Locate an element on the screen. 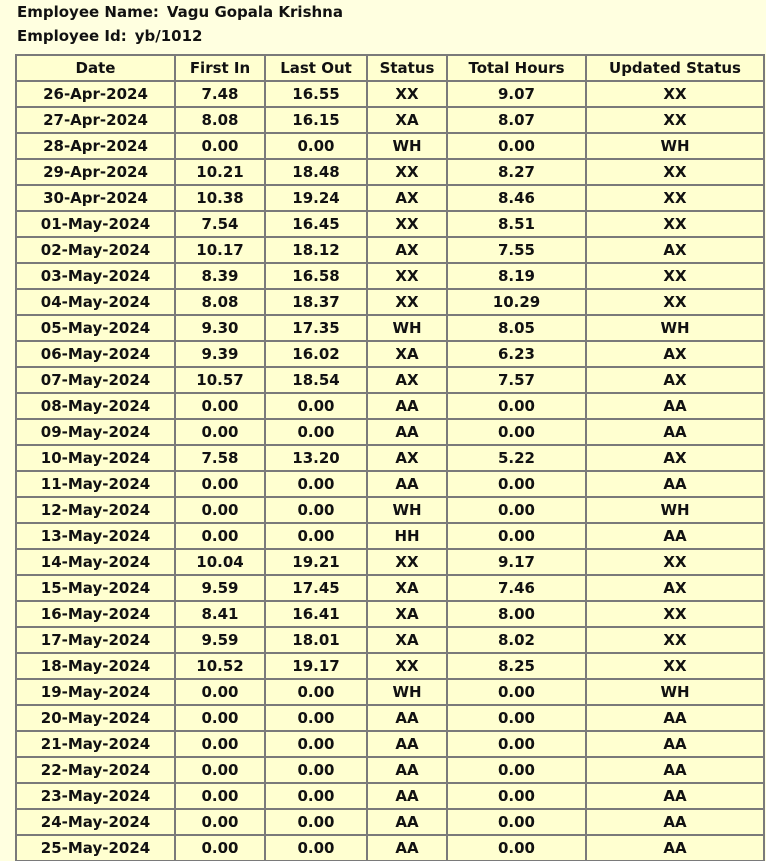 The width and height of the screenshot is (766, 861). cell-date: 09-May-2024 is located at coordinates (96, 433).